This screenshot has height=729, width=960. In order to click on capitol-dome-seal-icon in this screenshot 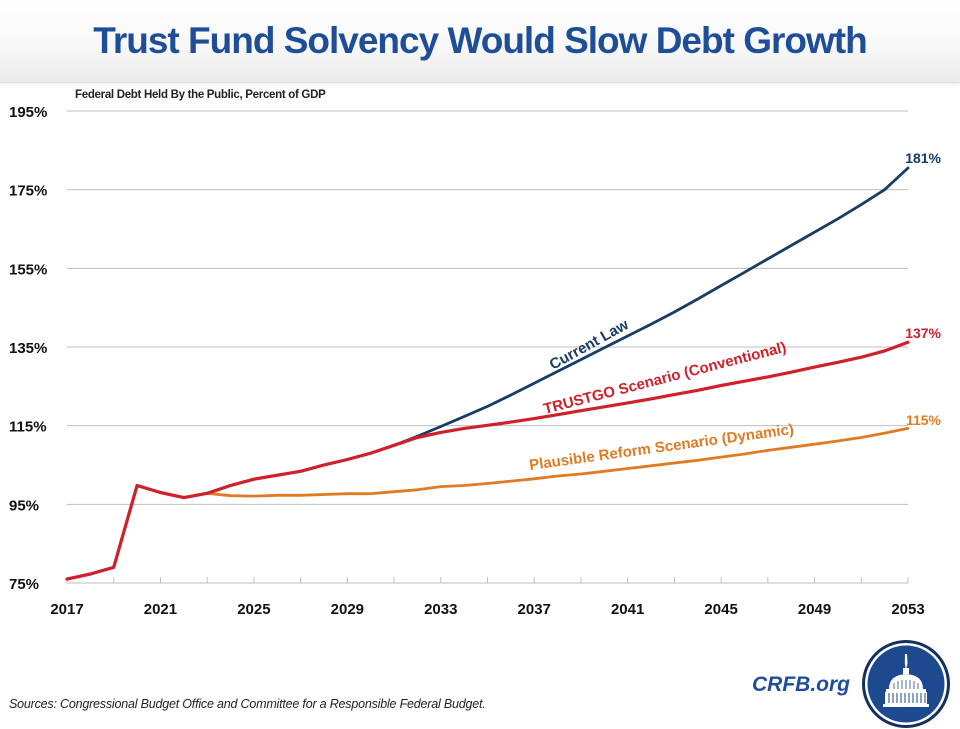, I will do `click(906, 684)`.